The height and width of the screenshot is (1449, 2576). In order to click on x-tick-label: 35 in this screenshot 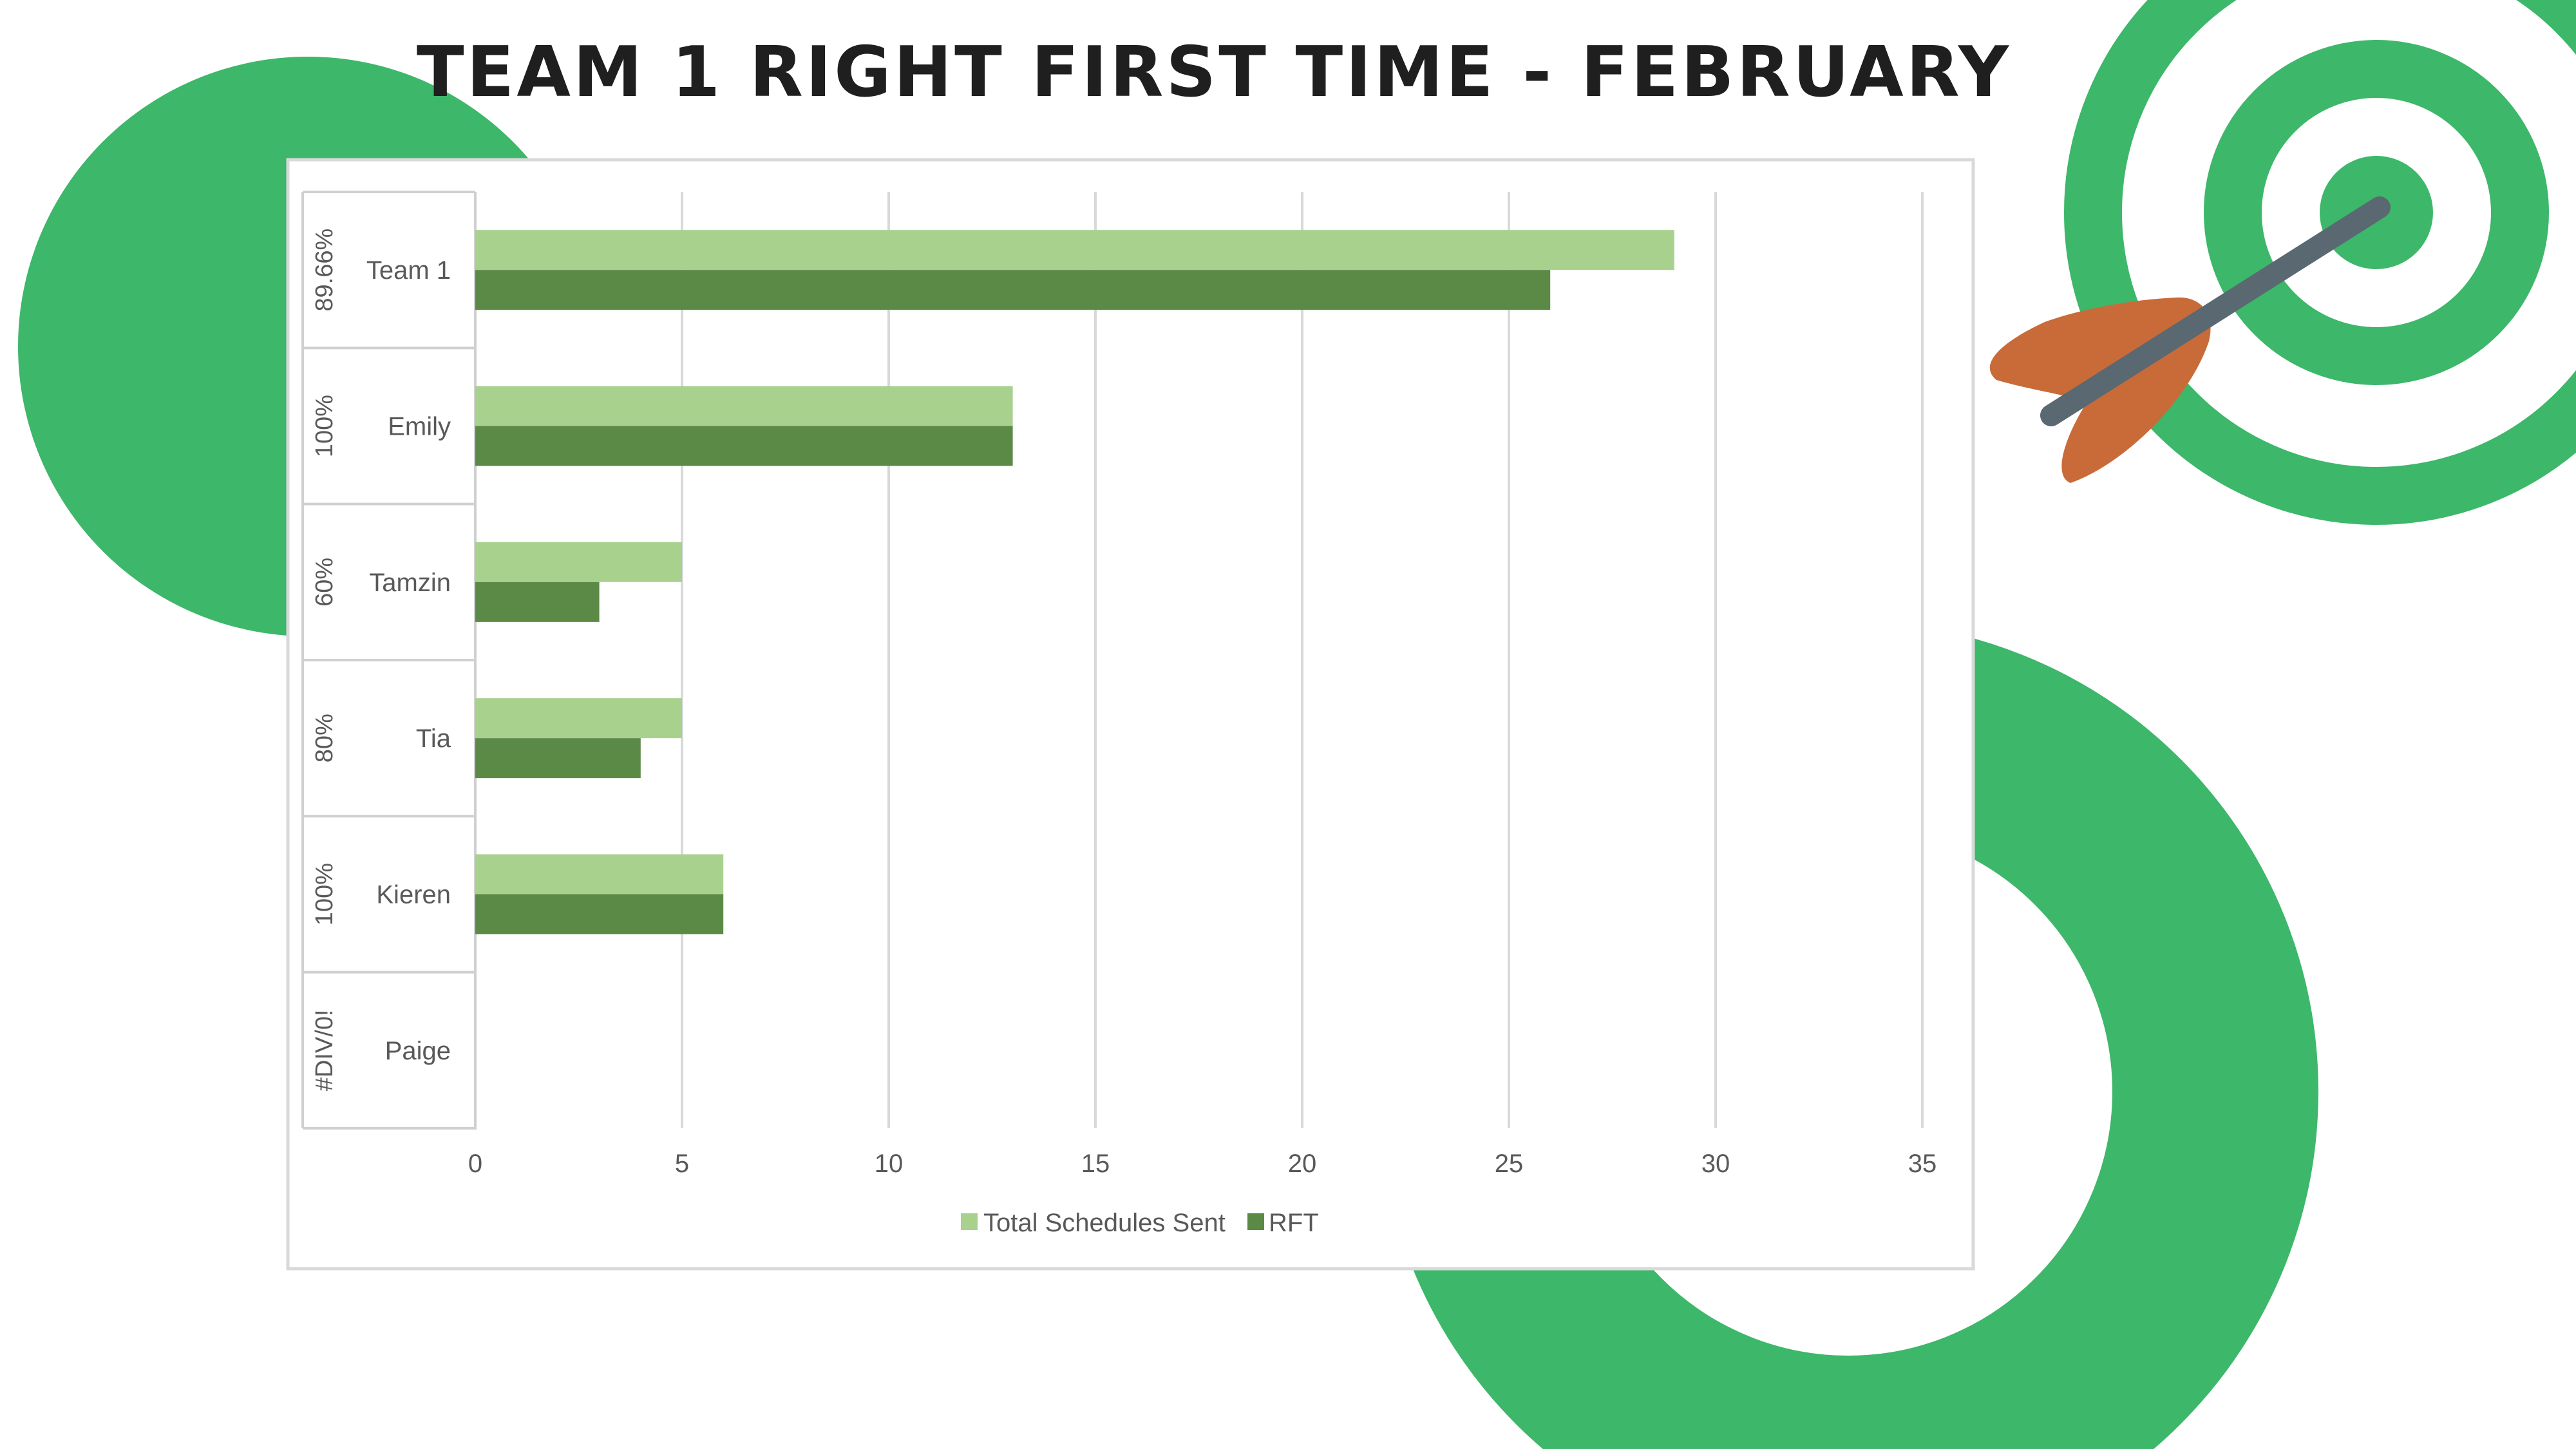, I will do `click(1923, 1164)`.